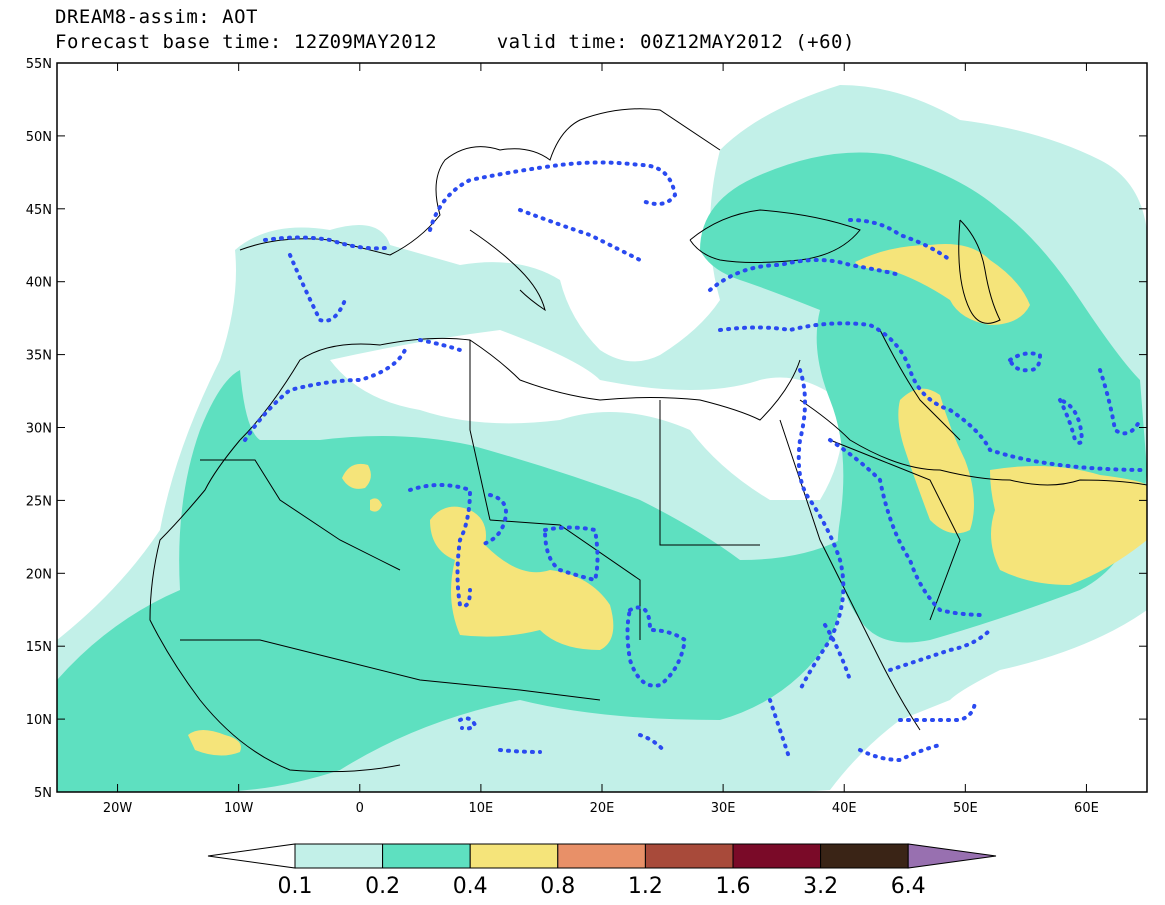 This screenshot has height=905, width=1165. Describe the element at coordinates (39, 356) in the screenshot. I see `lat-label: 35N` at that location.